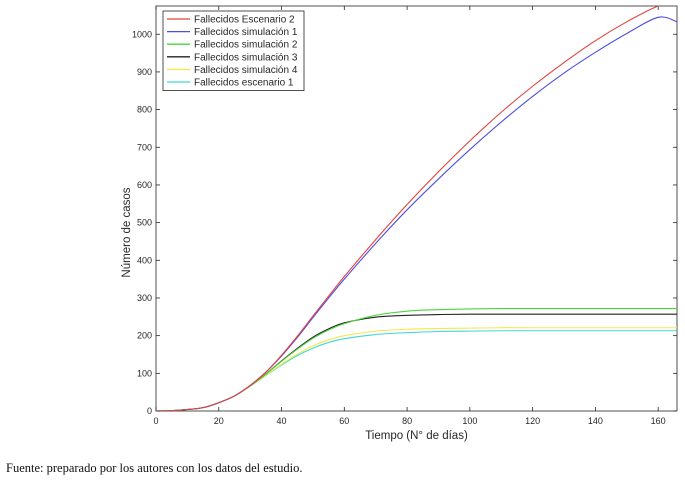 The width and height of the screenshot is (685, 481). Describe the element at coordinates (219, 421) in the screenshot. I see `x-tick-label: 20` at that location.